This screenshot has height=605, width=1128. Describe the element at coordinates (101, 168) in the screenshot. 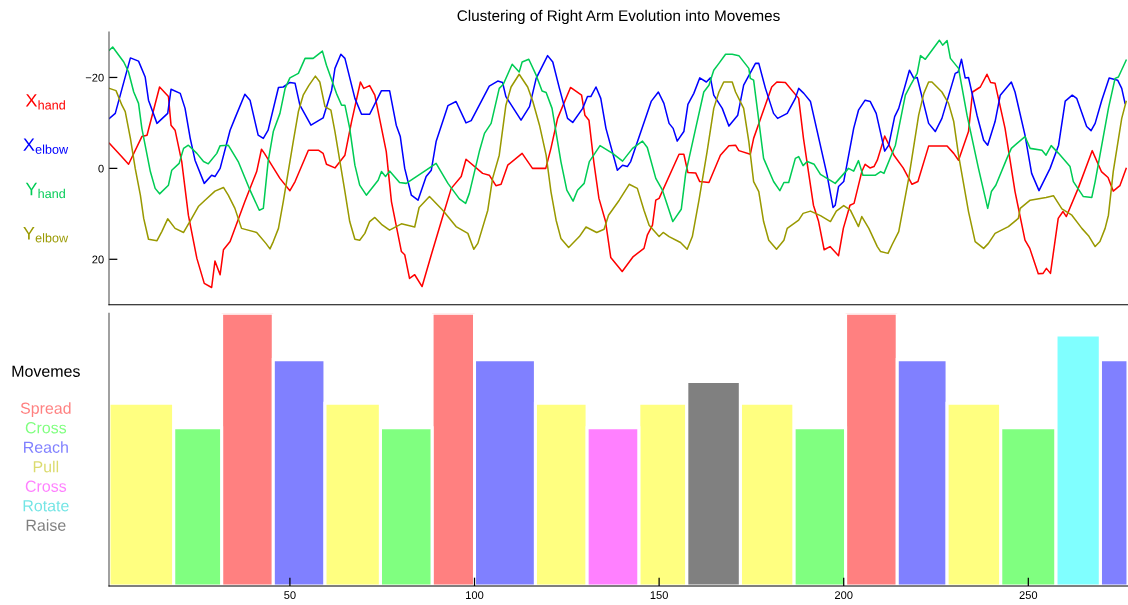

I see `y-tick-label: 0` at that location.